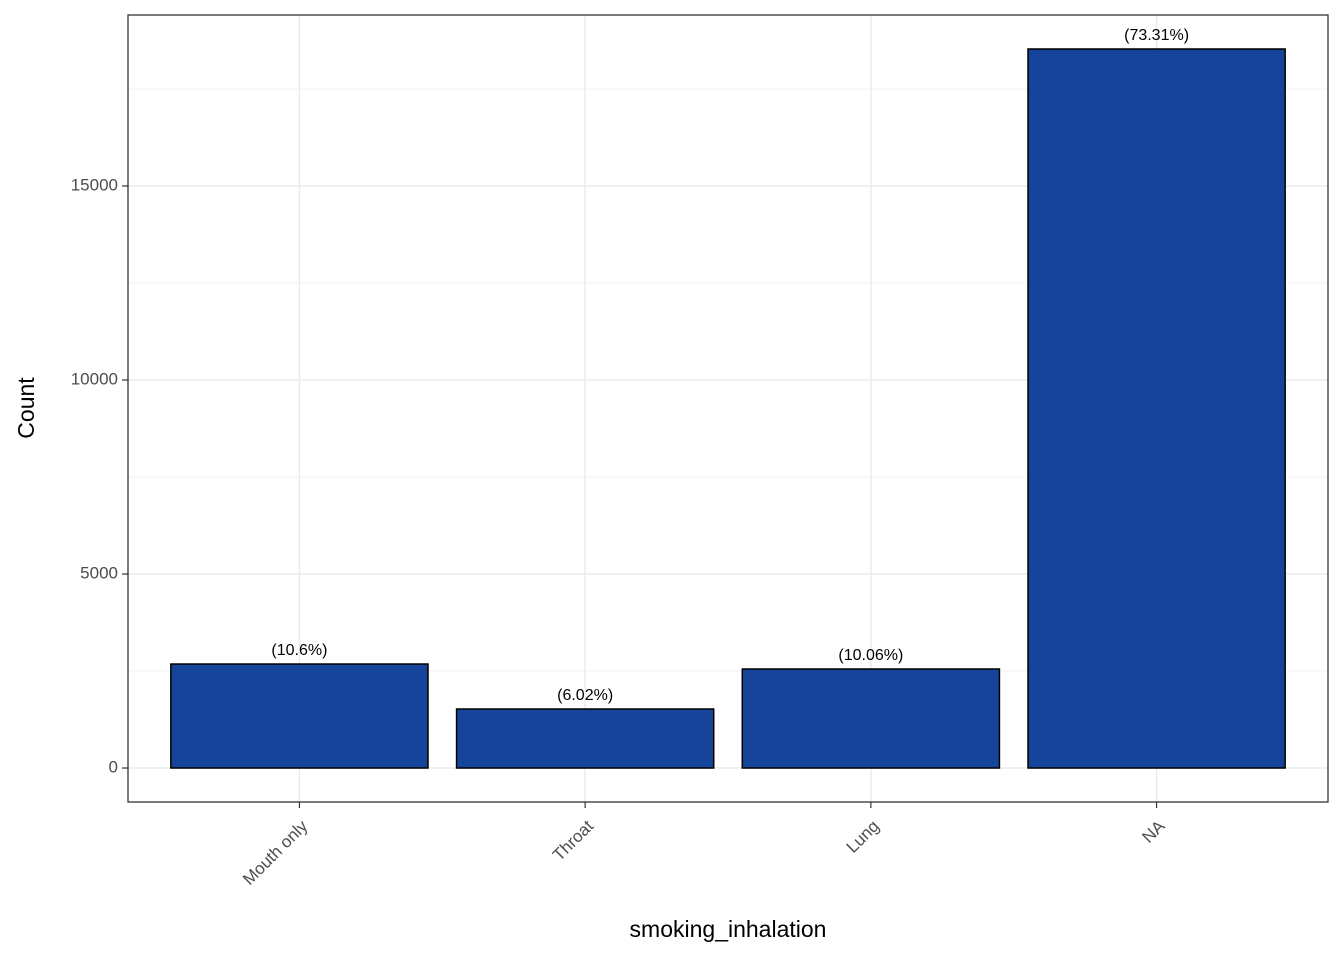  Describe the element at coordinates (99, 572) in the screenshot. I see `y-tick-label: 5000` at that location.